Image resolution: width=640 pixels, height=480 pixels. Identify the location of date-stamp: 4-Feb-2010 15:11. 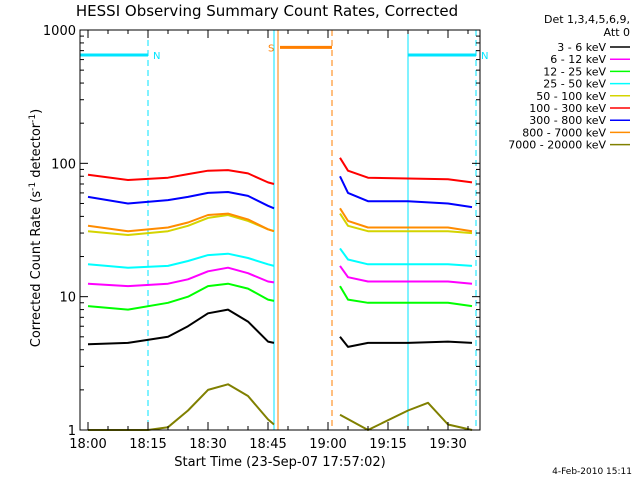
(592, 472).